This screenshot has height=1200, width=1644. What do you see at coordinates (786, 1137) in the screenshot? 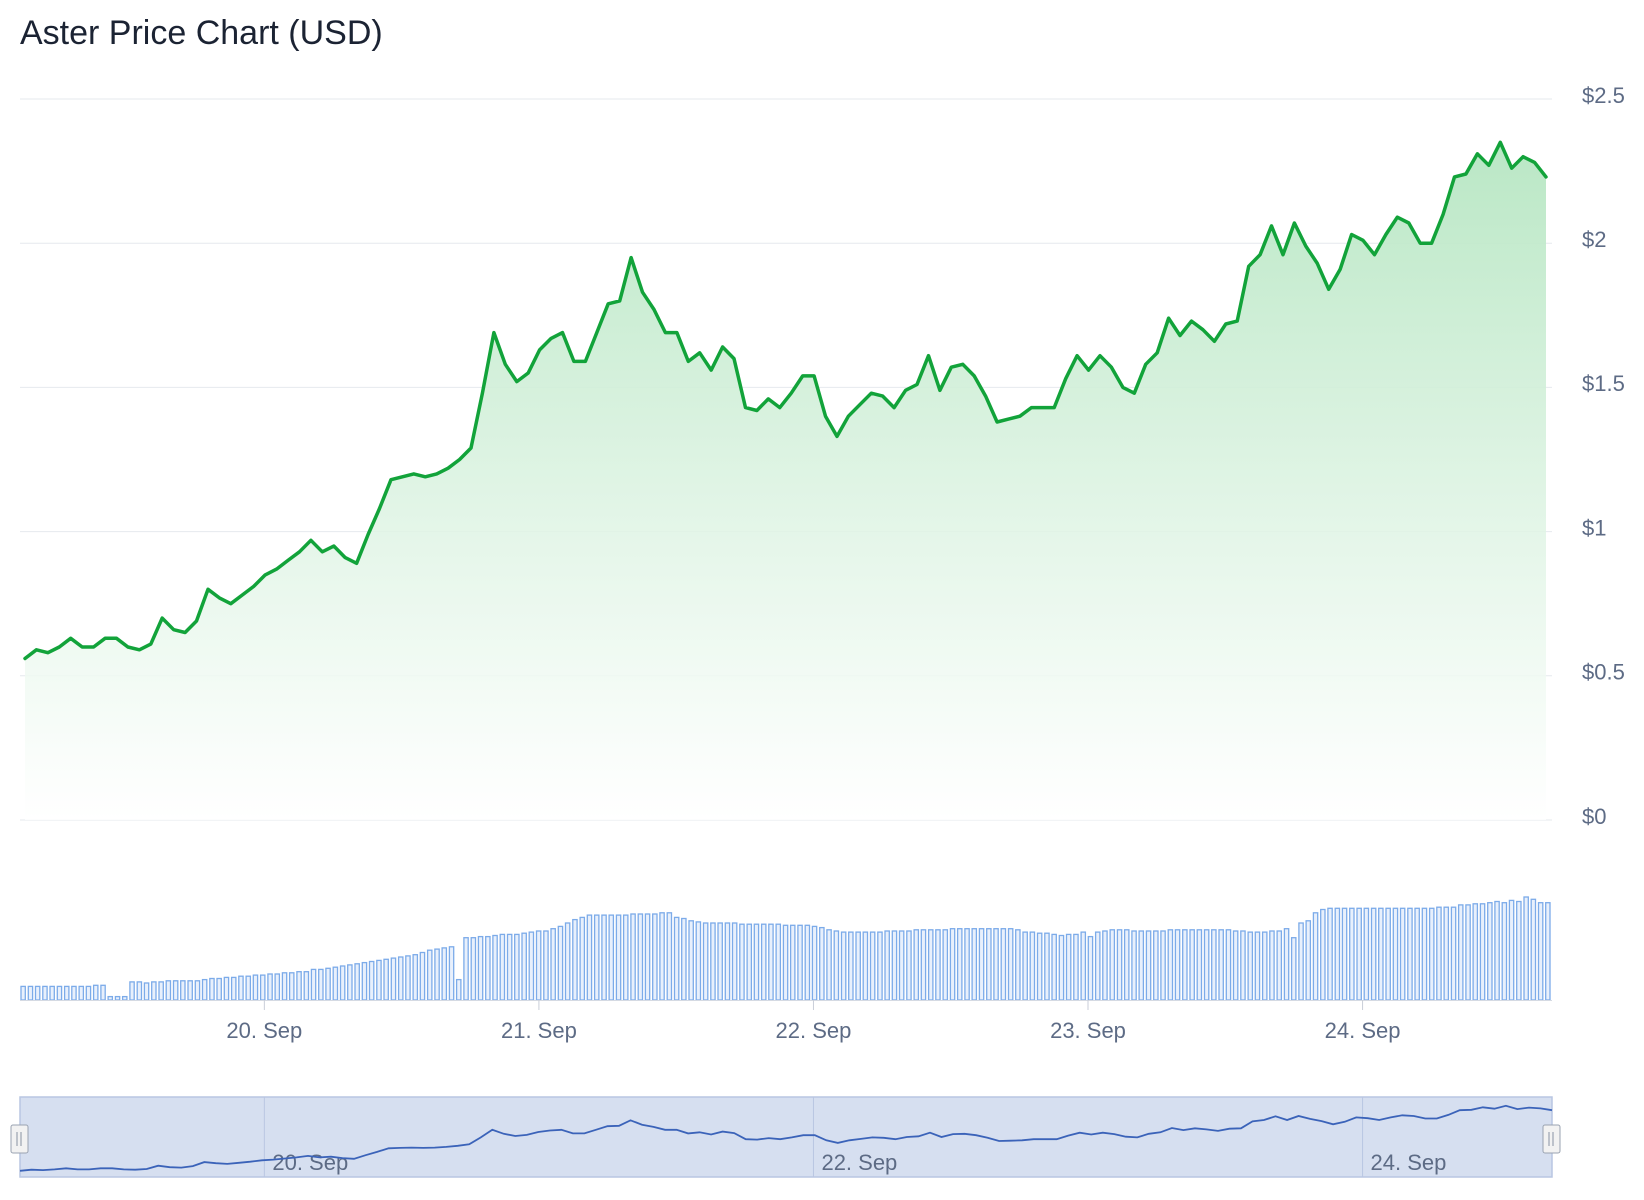
I see `navigator-selection` at bounding box center [786, 1137].